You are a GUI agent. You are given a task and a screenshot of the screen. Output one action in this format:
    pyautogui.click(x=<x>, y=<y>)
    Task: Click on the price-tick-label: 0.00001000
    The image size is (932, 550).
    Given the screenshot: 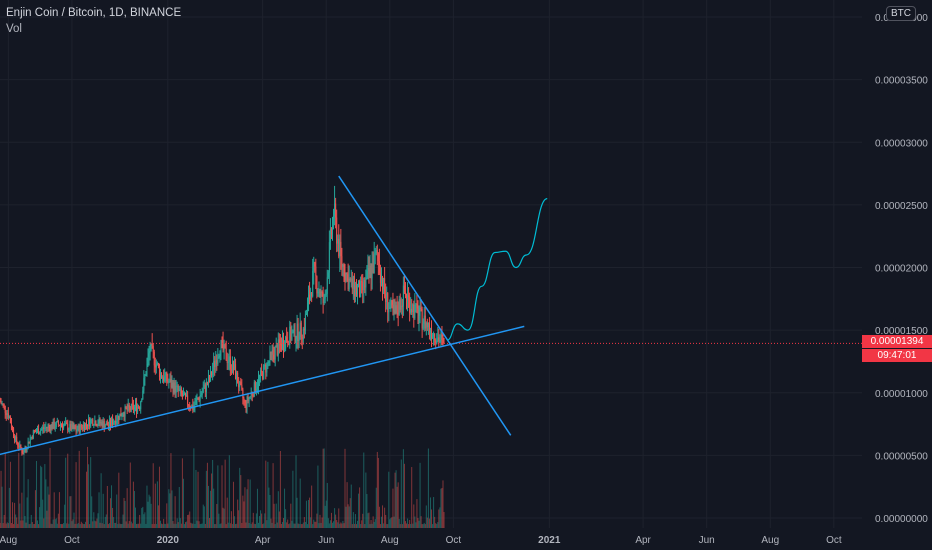 What is the action you would take?
    pyautogui.click(x=901, y=394)
    